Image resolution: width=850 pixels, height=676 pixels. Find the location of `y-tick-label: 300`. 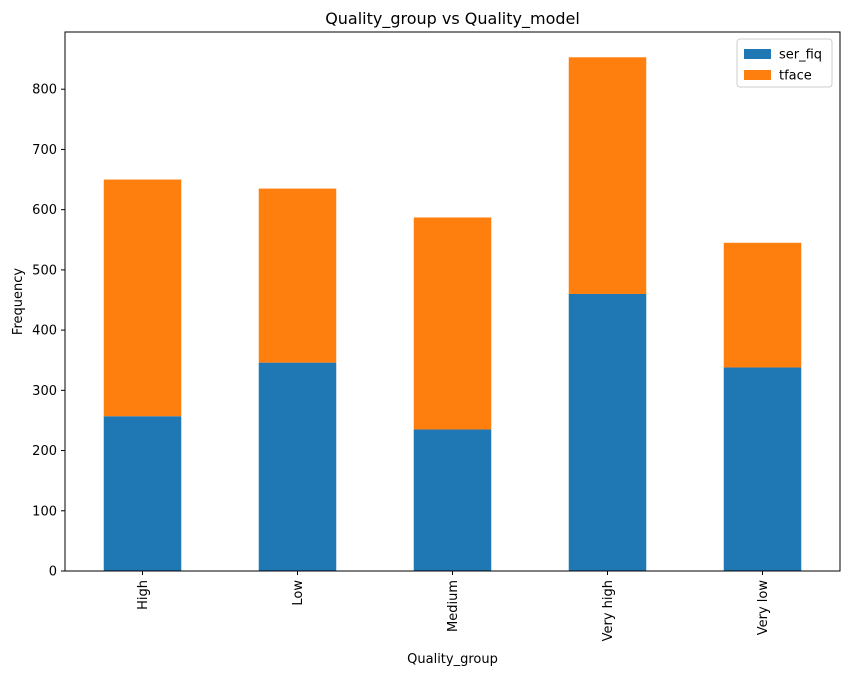

y-tick-label: 300 is located at coordinates (44, 391).